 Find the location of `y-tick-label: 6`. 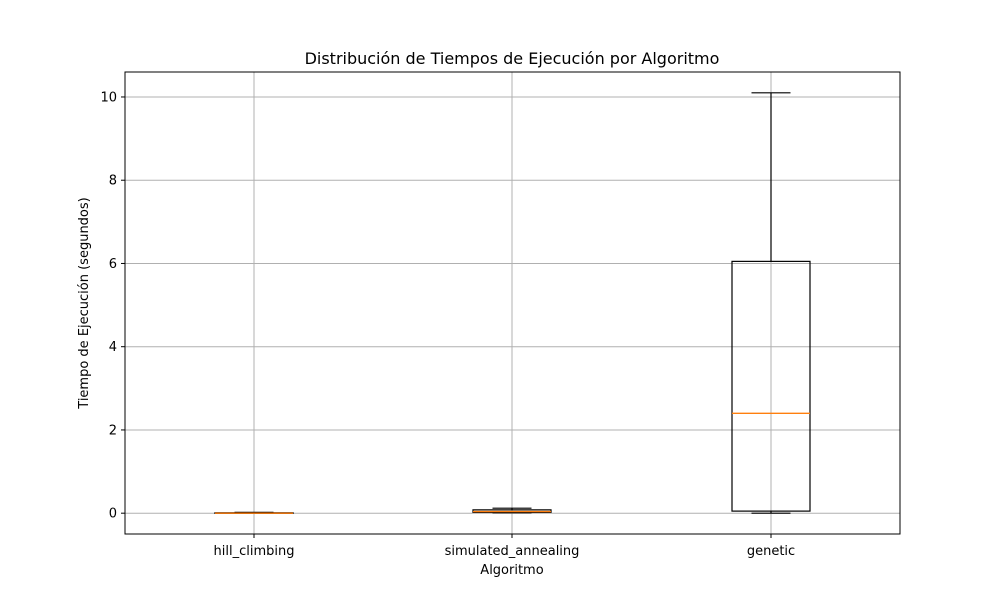

y-tick-label: 6 is located at coordinates (113, 264).